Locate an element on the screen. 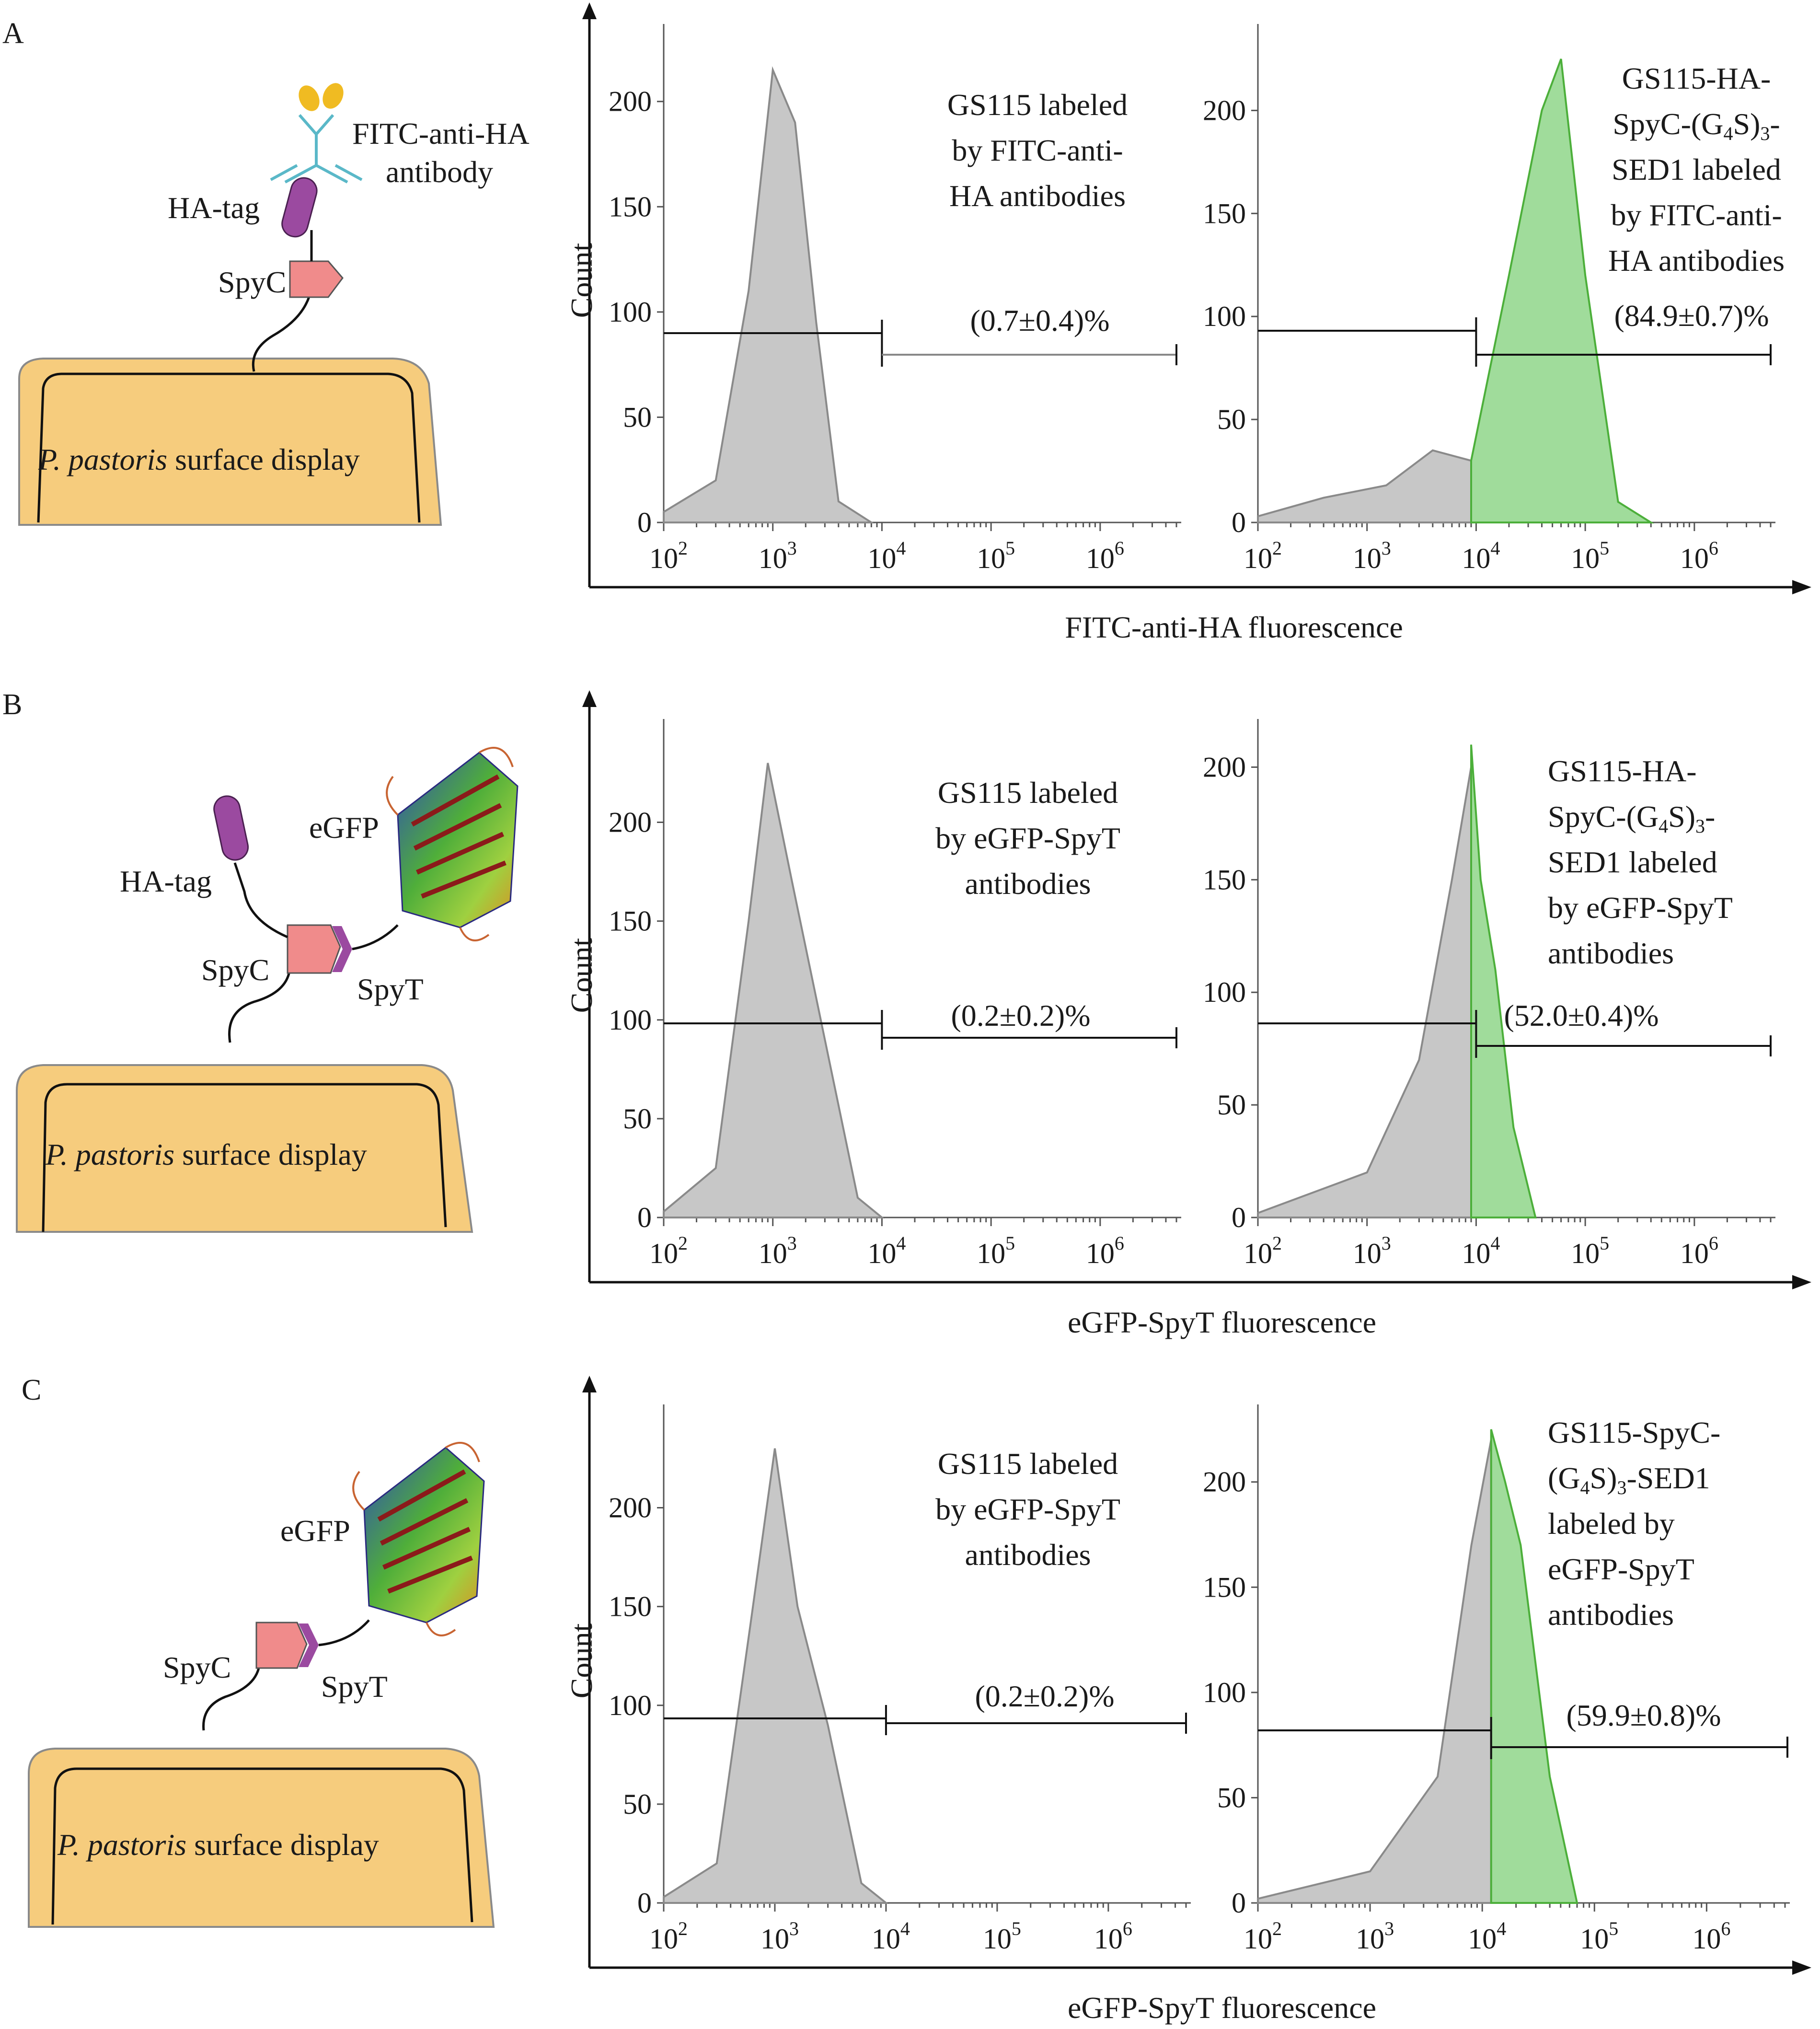 The image size is (1820, 2029). annotation-part: S) is located at coordinates (1681, 817).